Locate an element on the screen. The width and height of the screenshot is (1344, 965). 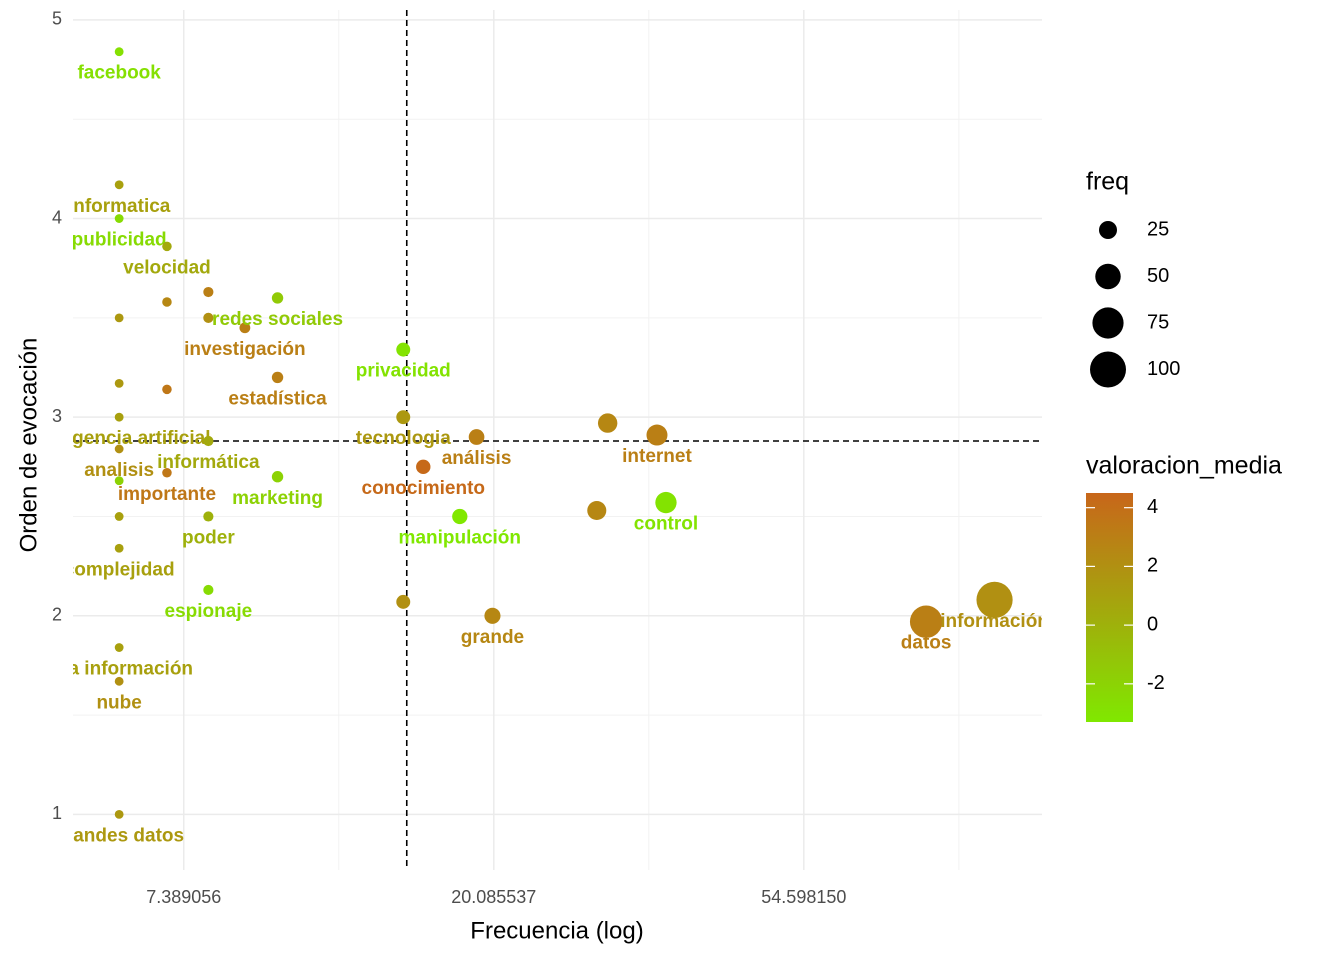
point-label: control is located at coordinates (666, 524).